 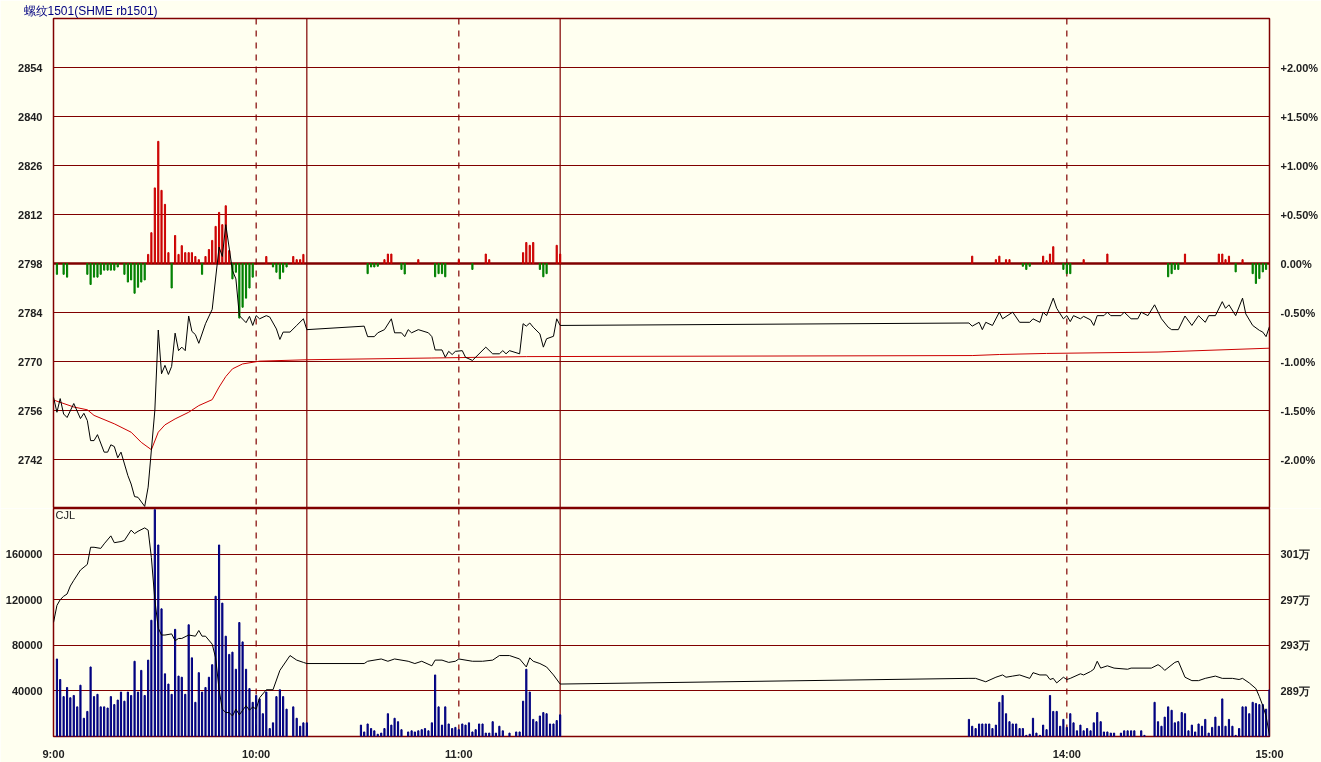 I want to click on y2-tick-label: 301万, so click(x=1295, y=554).